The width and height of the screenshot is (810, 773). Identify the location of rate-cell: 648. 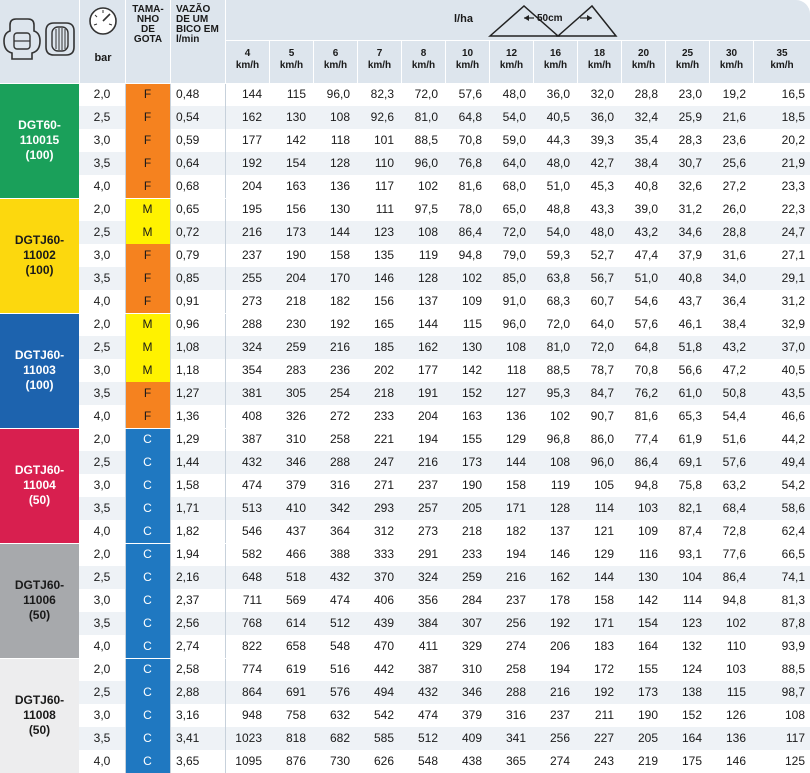
(251, 577).